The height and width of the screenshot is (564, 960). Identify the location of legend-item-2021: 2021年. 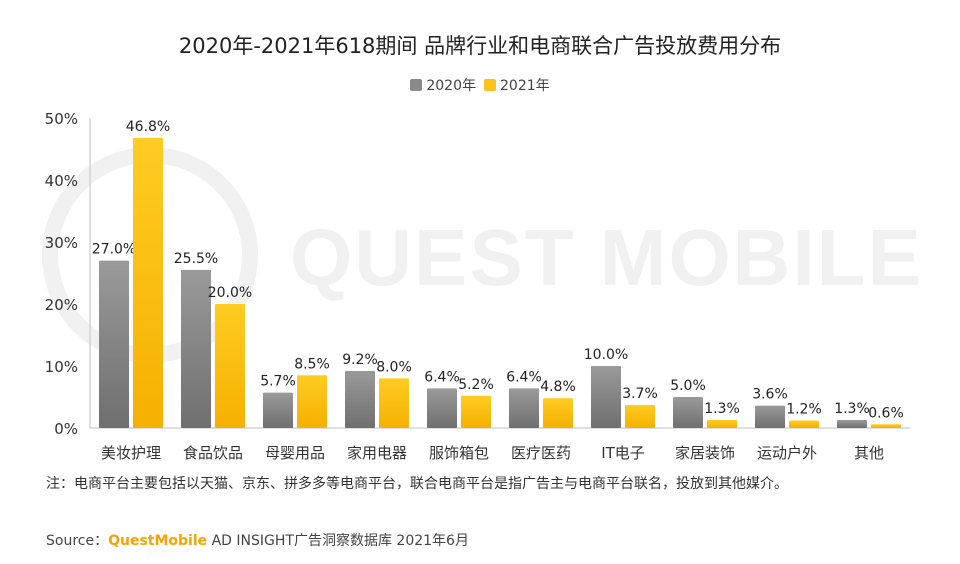
(517, 85).